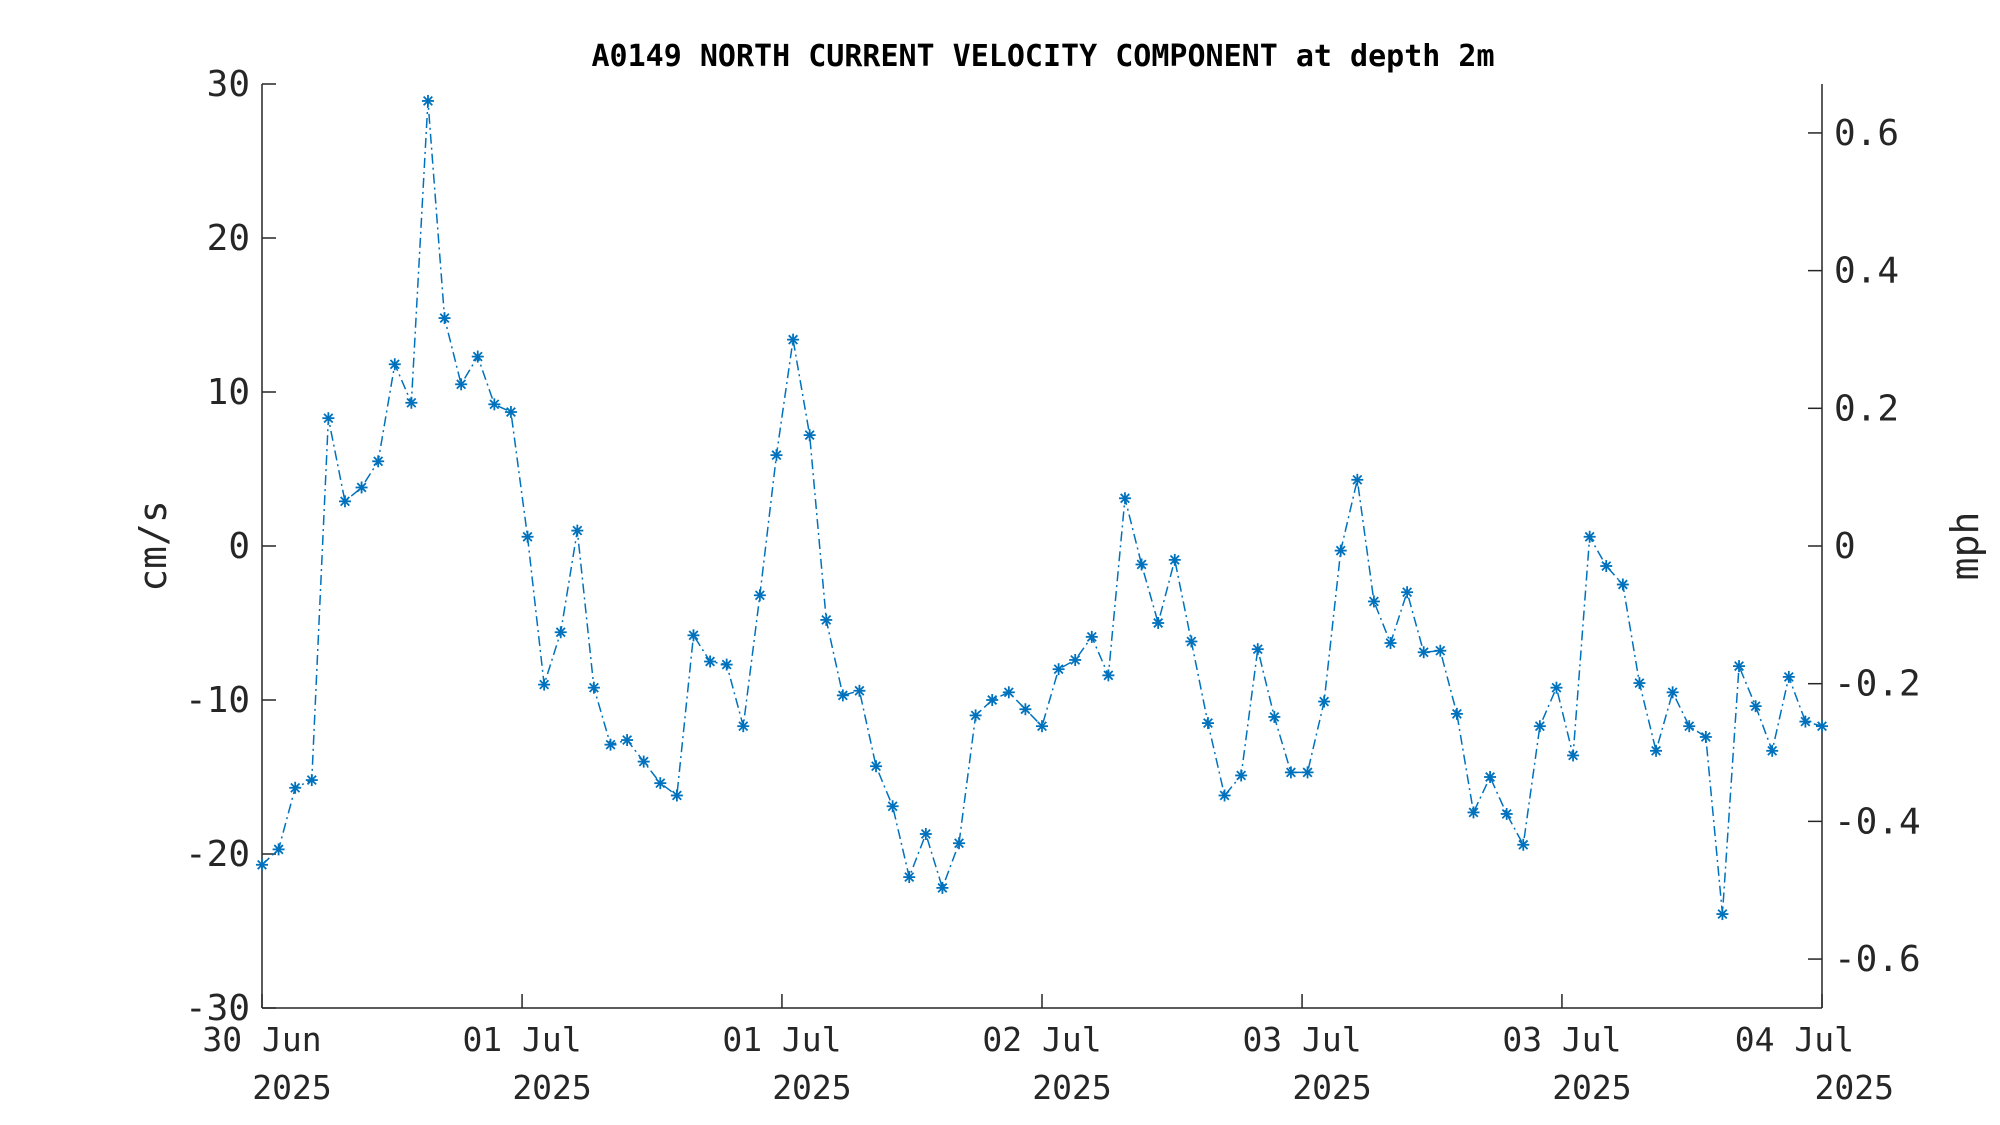 This screenshot has height=1125, width=2000. I want to click on y-tick-label-right: 0.6, so click(1866, 133).